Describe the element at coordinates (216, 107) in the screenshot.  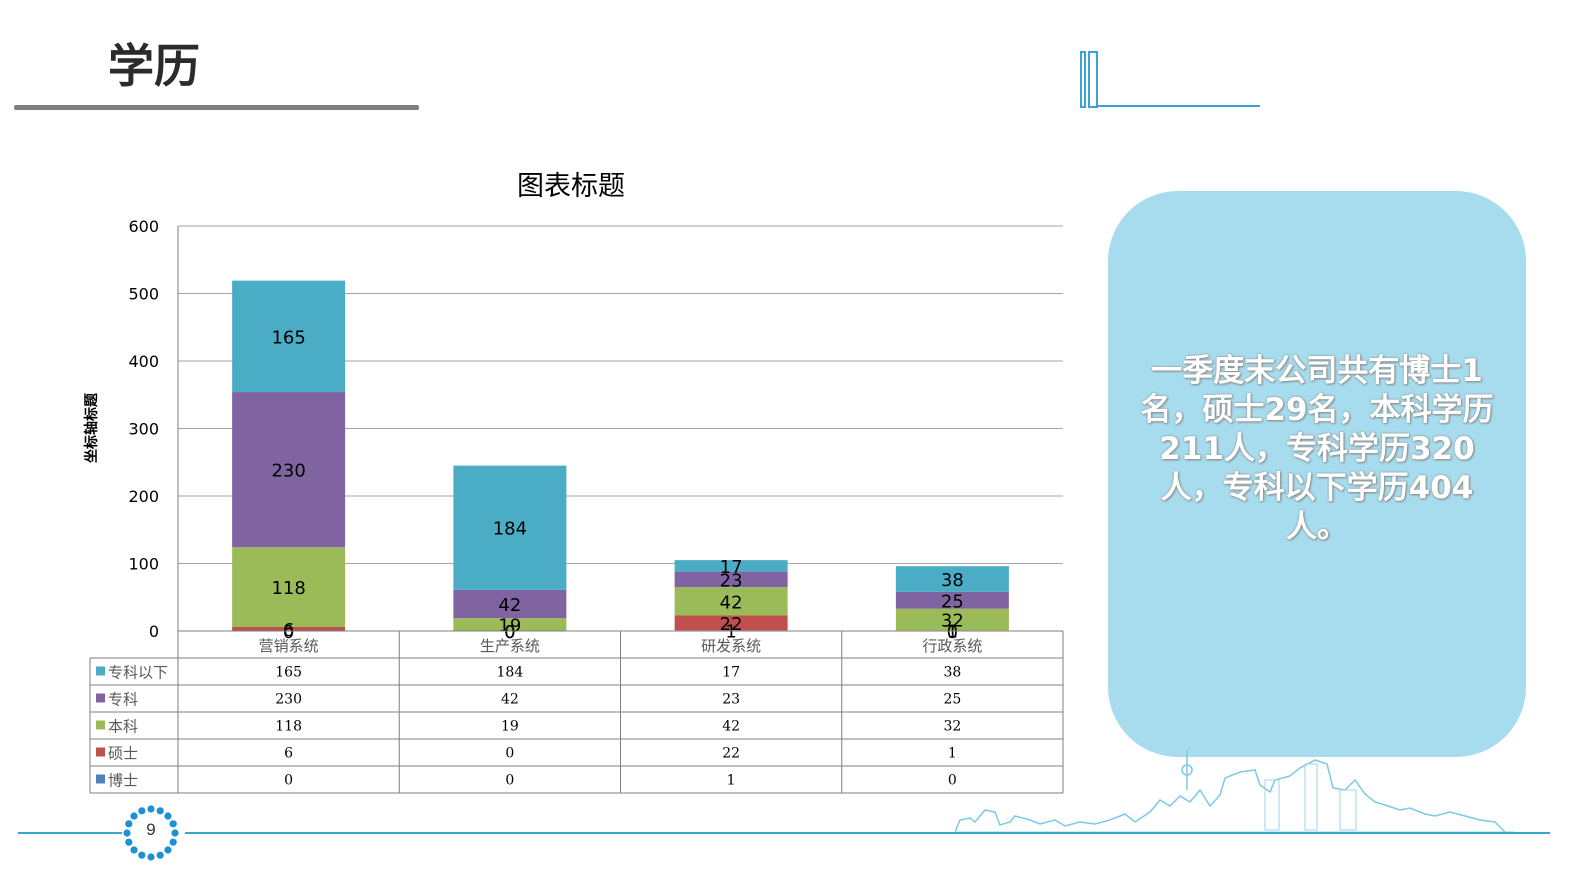
I see `title-underline` at that location.